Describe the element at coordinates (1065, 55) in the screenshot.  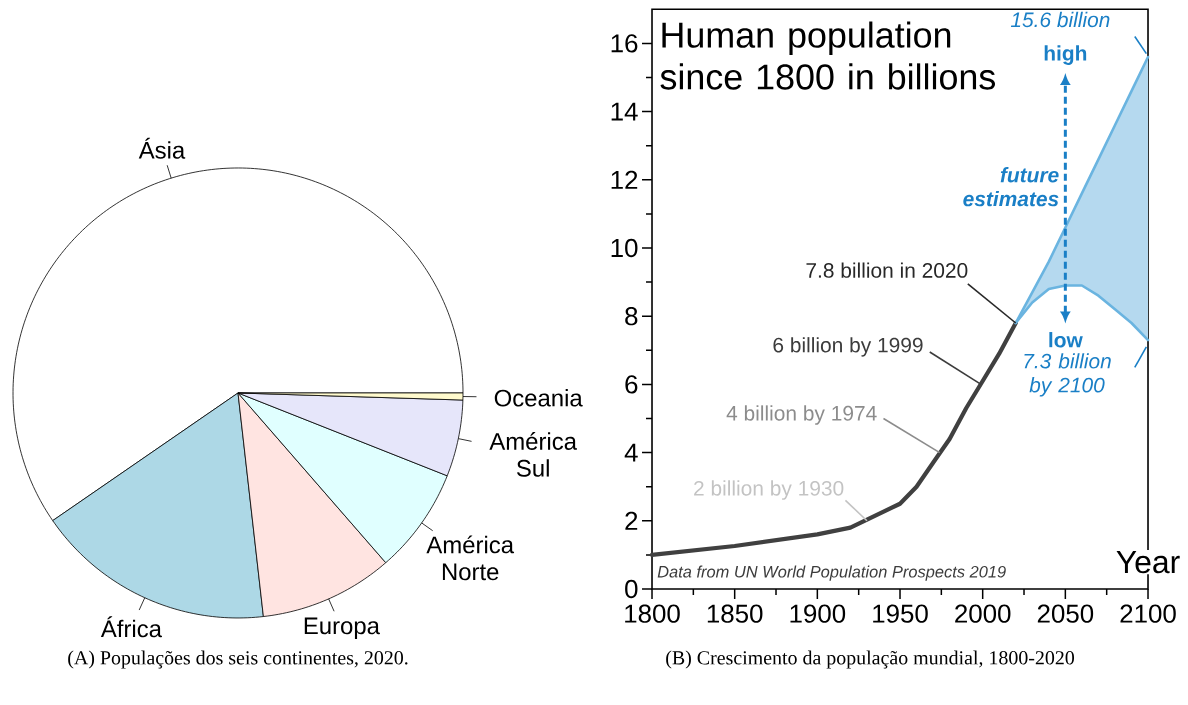
I see `annotation: high` at that location.